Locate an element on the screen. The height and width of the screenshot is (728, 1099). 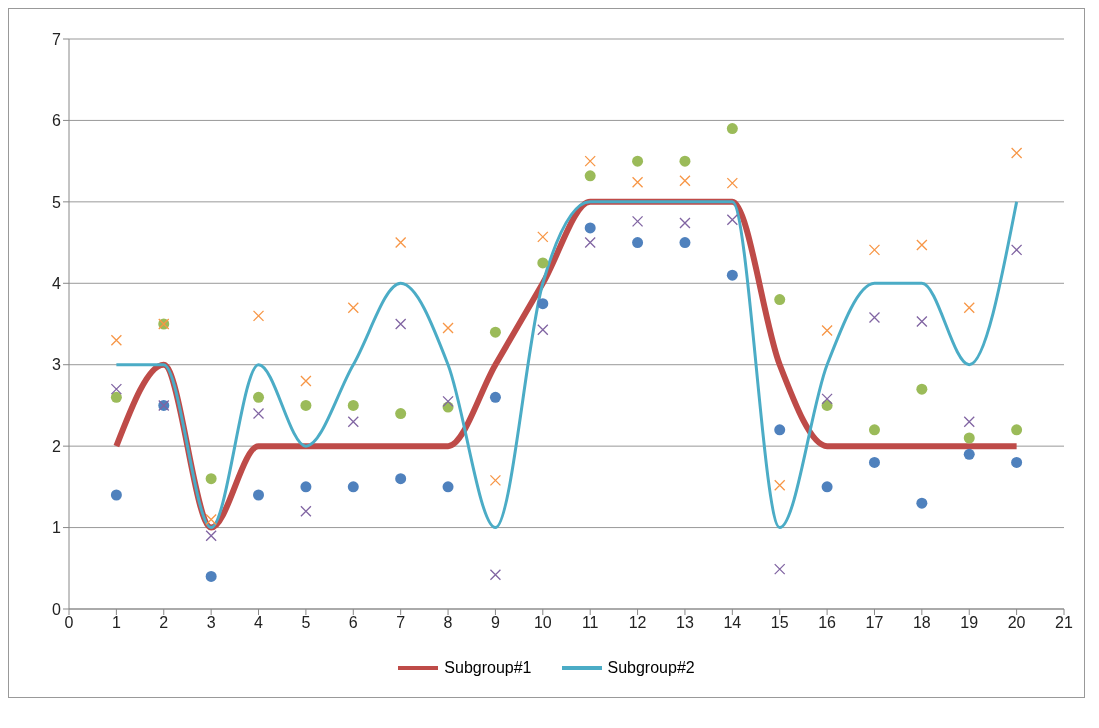
x-tick-label: 6 is located at coordinates (353, 623).